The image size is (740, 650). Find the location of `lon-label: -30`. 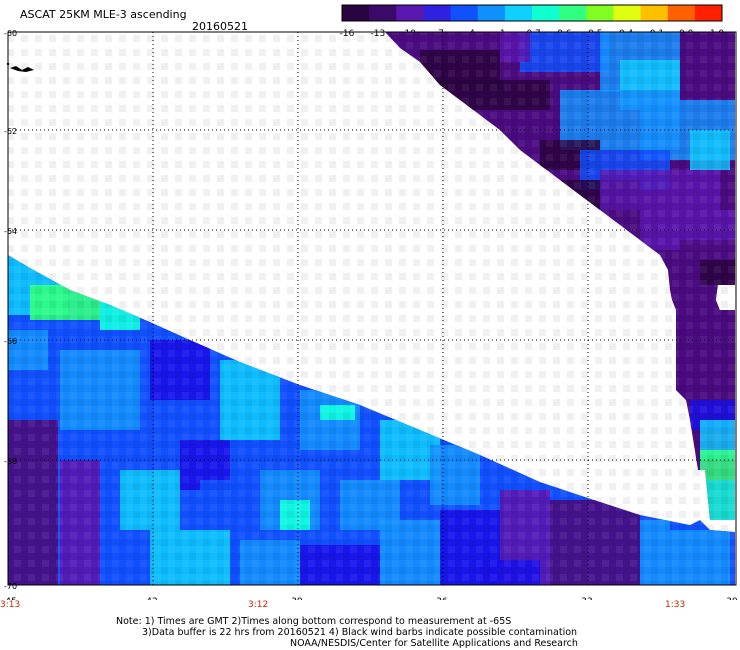

lon-label: -30 is located at coordinates (730, 598).